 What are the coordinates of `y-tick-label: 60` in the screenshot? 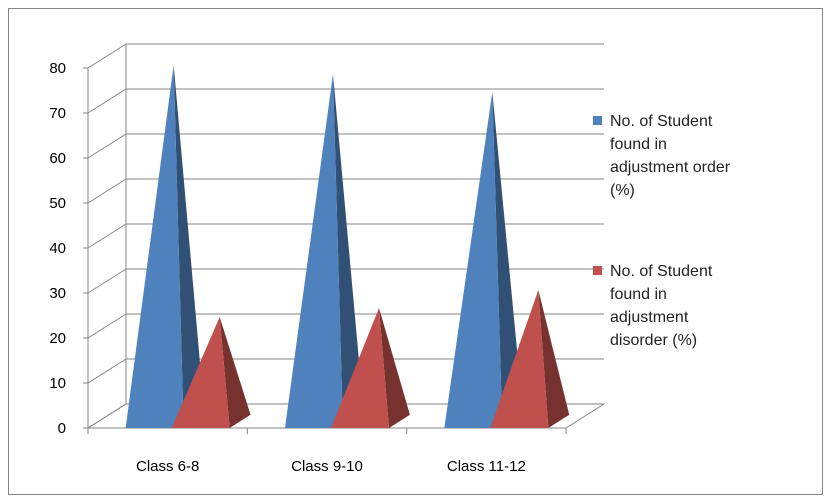 It's located at (57, 158).